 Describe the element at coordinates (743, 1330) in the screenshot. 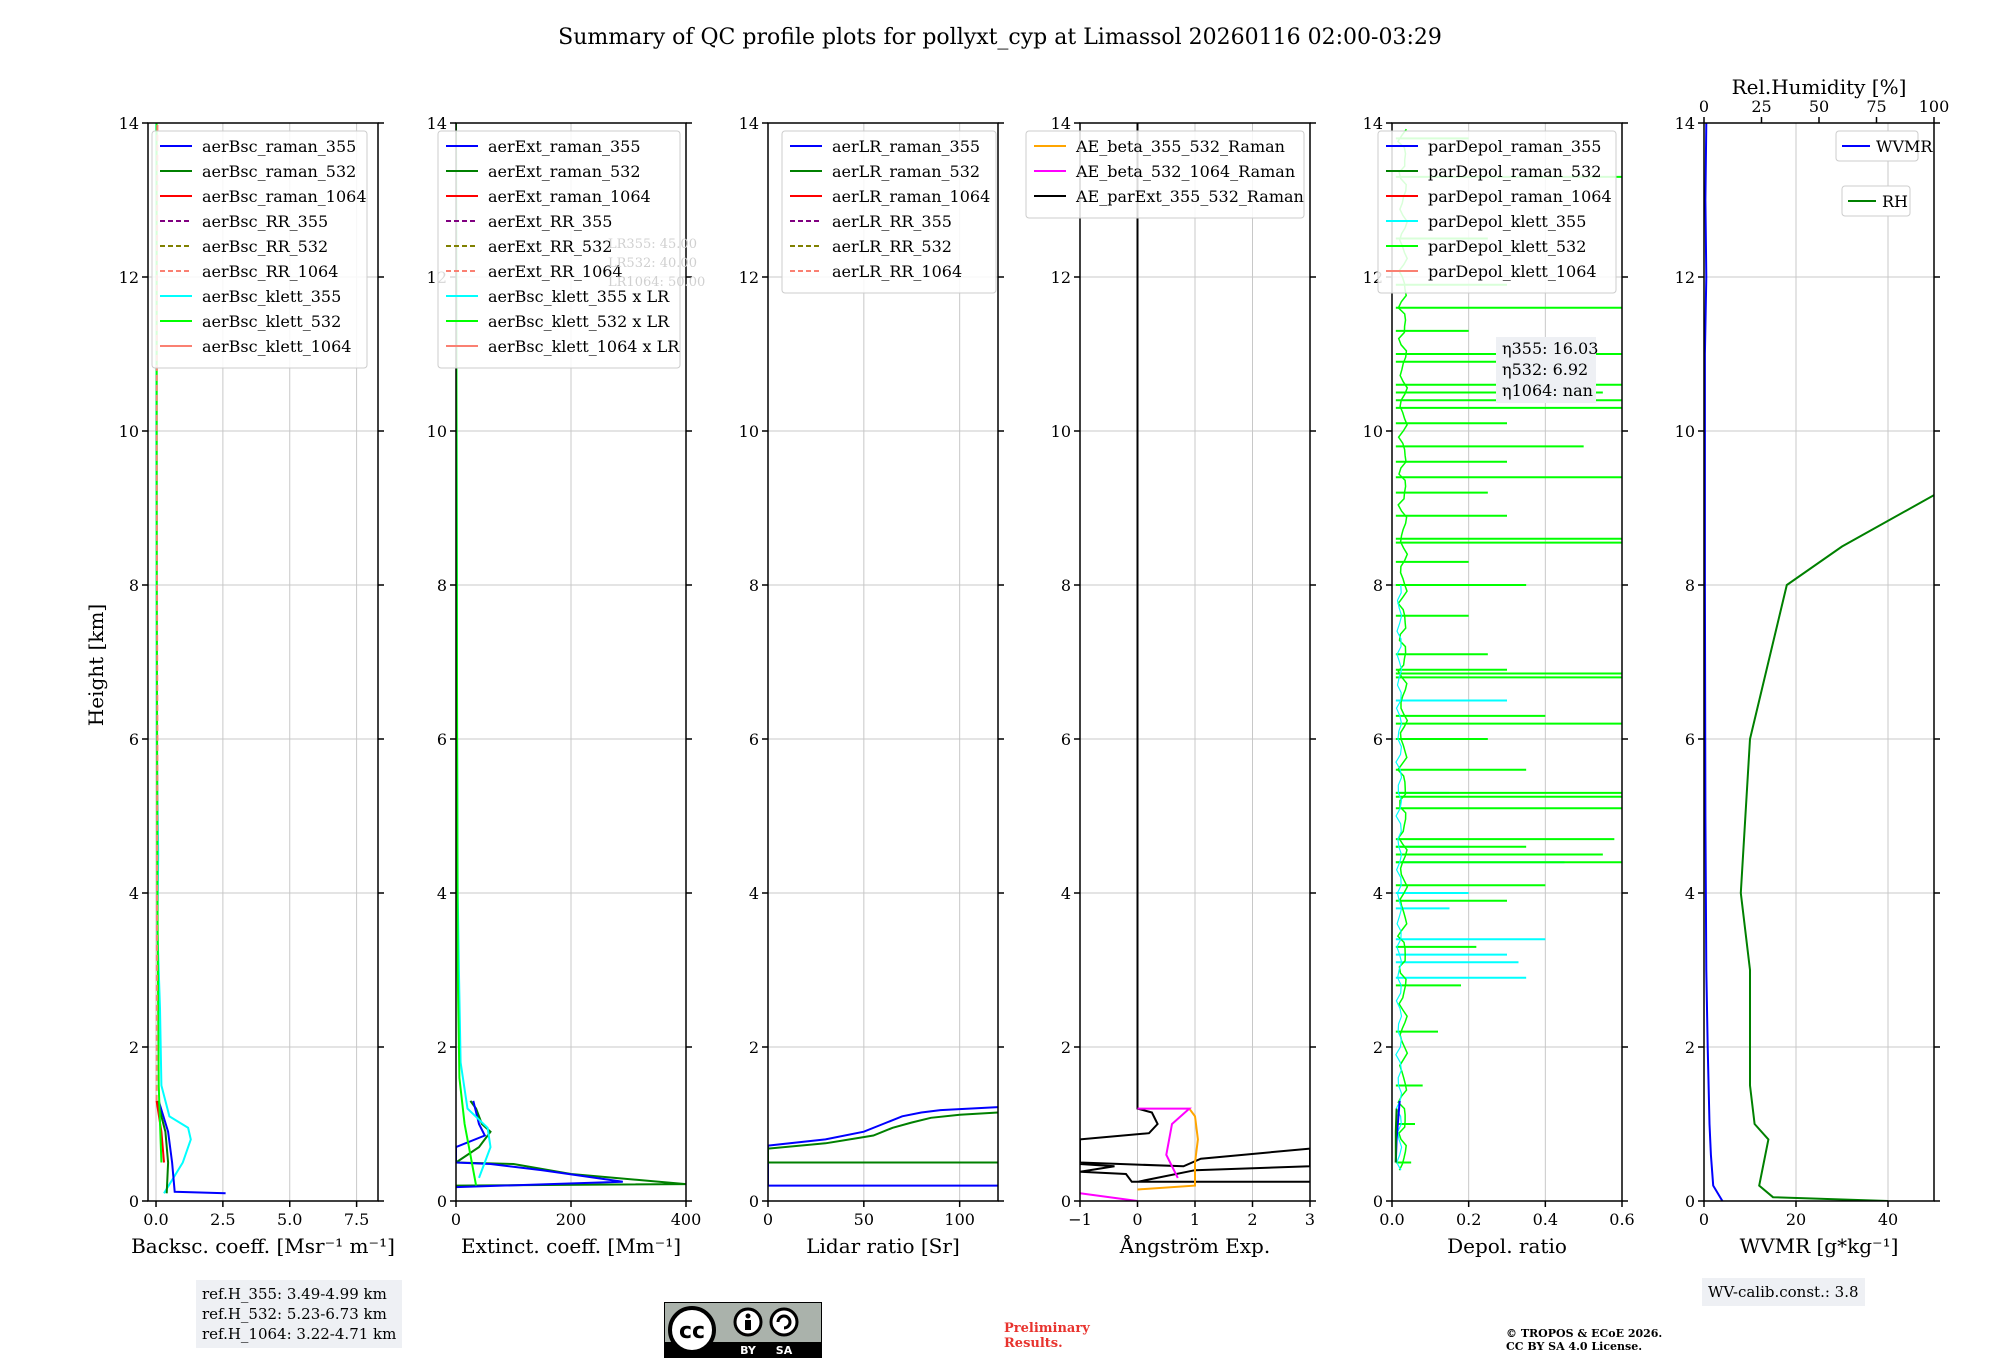

I see `cc-license-logo: cc BY SA` at that location.